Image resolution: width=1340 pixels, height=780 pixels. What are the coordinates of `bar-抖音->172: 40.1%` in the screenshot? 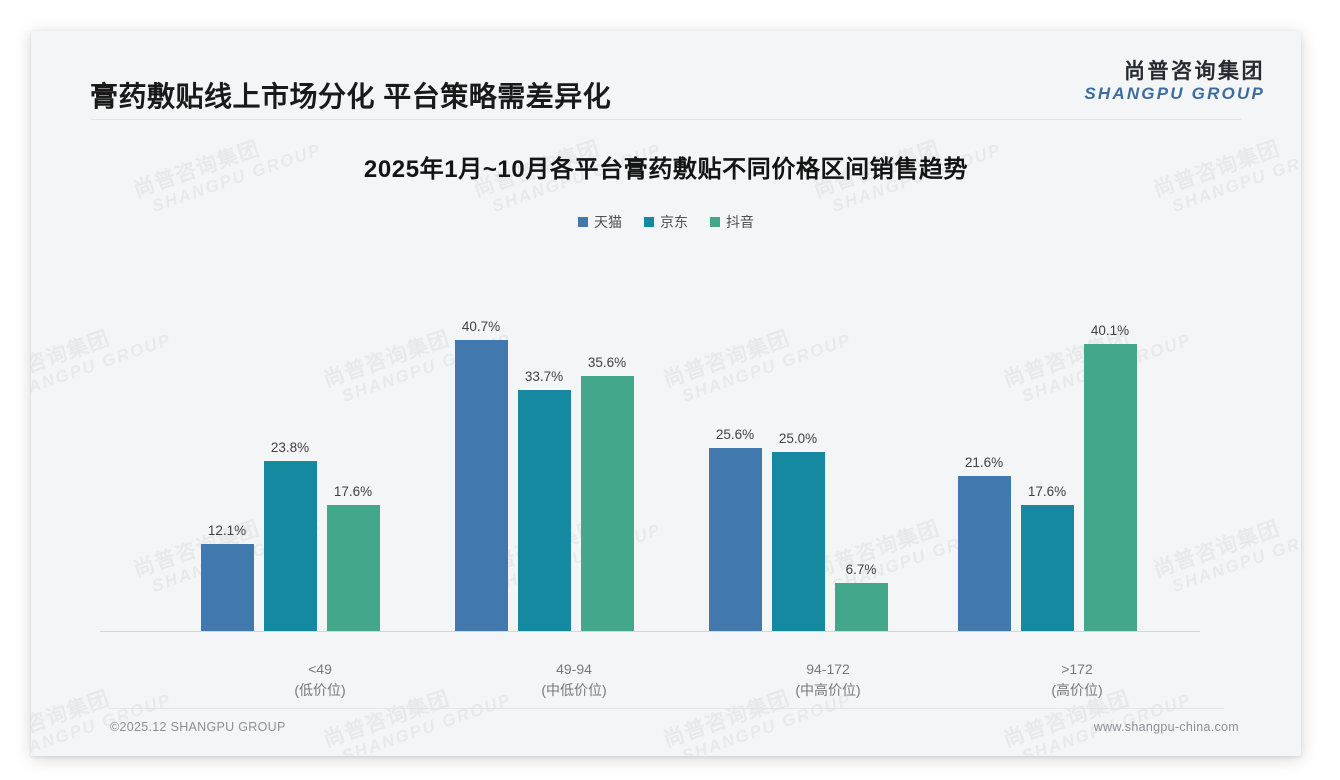 It's located at (1110, 416).